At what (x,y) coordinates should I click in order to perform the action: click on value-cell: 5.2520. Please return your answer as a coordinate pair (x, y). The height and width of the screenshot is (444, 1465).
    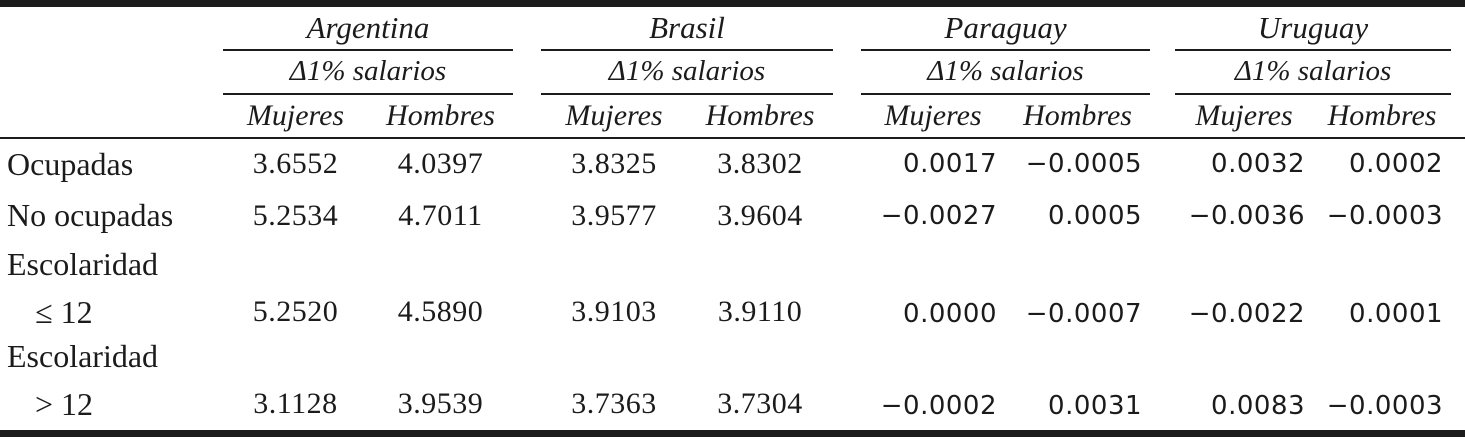
    Looking at the image, I should click on (295, 311).